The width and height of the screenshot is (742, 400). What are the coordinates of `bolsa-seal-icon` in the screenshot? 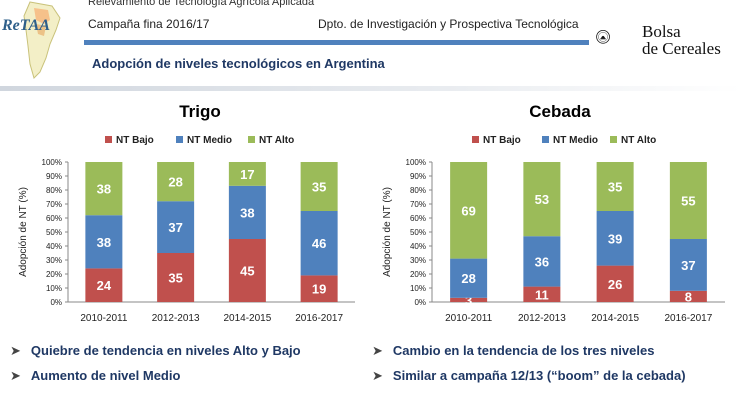 It's located at (603, 37).